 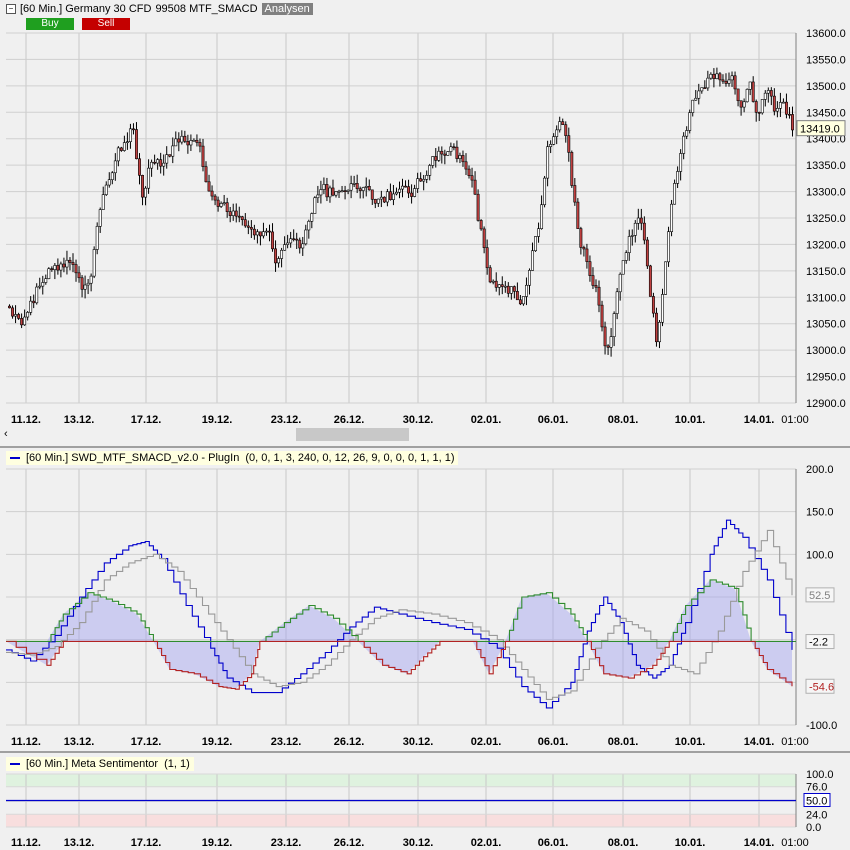 I want to click on scroll-left-icon: ‹, so click(x=6, y=434).